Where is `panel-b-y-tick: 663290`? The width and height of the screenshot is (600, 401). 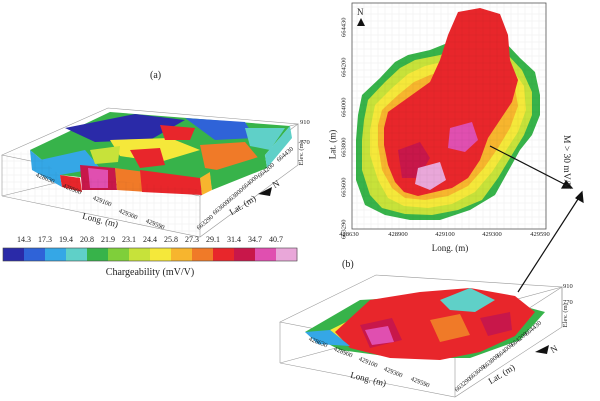
panel-b-y-tick: 663290 is located at coordinates (344, 229).